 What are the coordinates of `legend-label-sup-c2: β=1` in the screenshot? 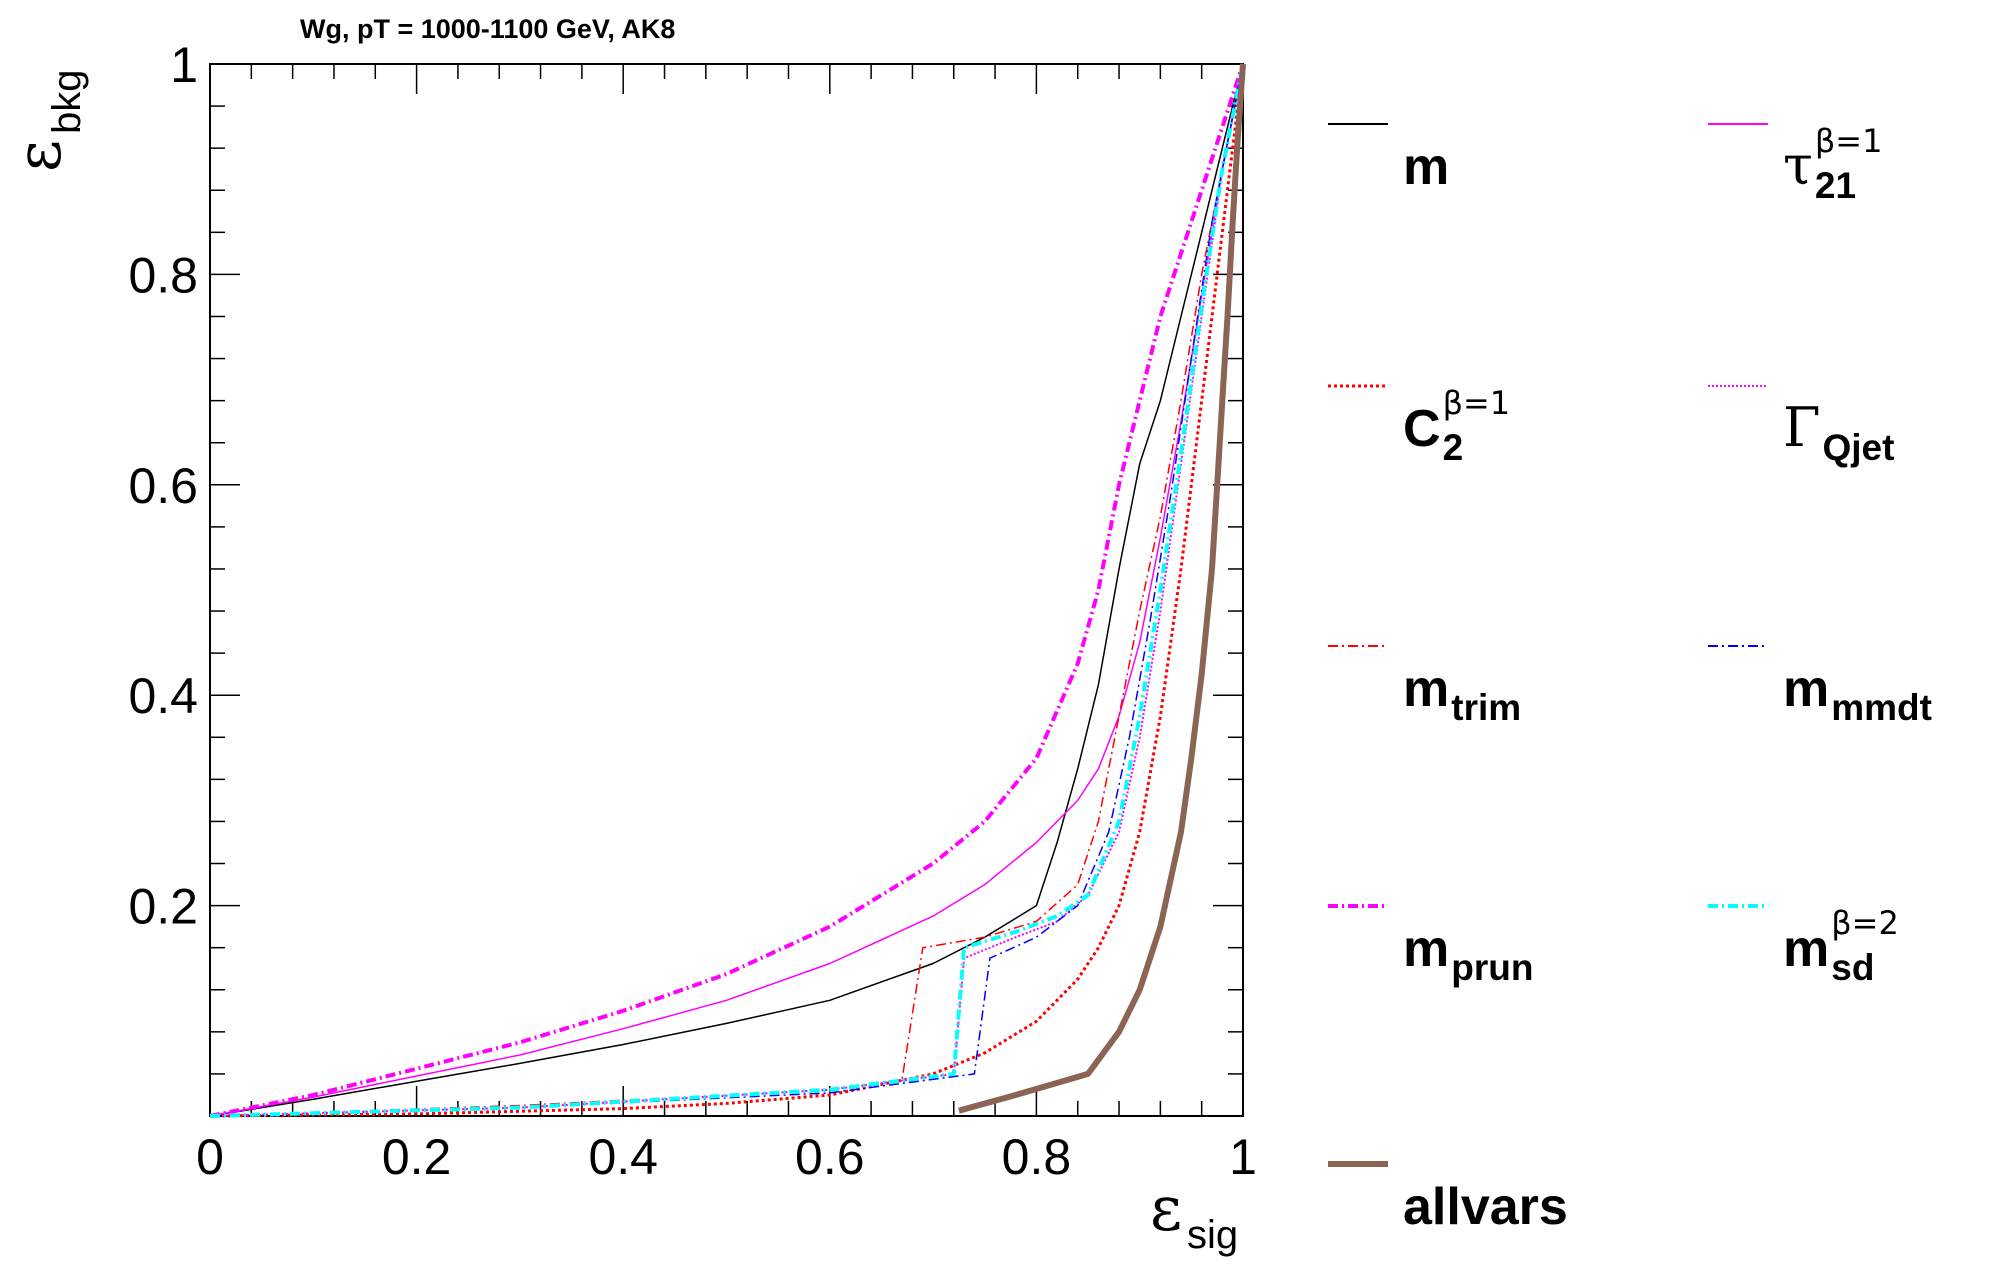 It's located at (1477, 403).